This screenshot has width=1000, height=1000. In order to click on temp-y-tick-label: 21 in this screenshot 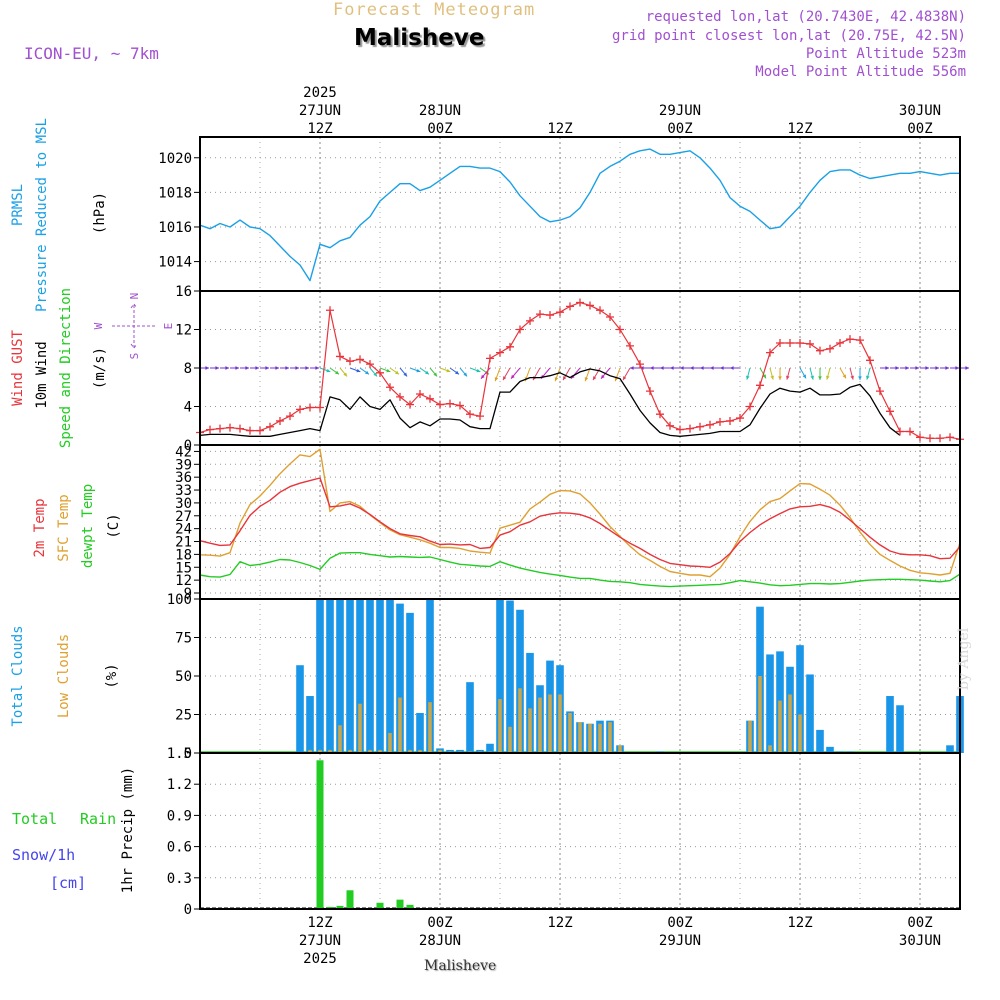, I will do `click(183, 543)`.